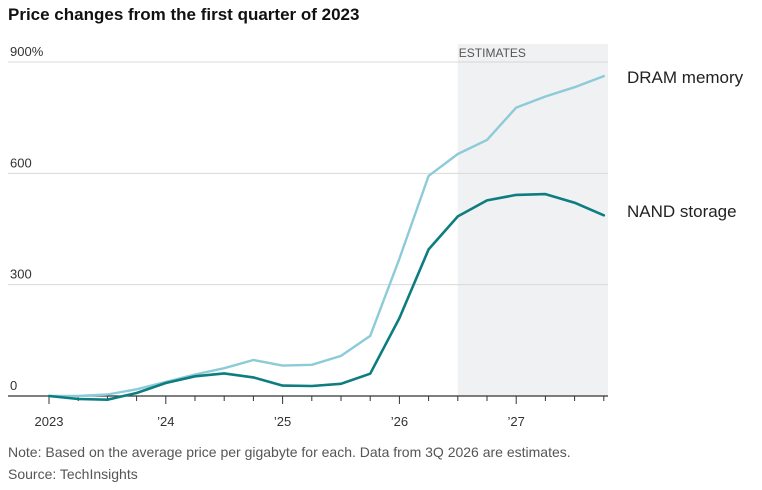 The width and height of the screenshot is (762, 490). Describe the element at coordinates (399, 421) in the screenshot. I see `x-tick-label: ’26` at that location.